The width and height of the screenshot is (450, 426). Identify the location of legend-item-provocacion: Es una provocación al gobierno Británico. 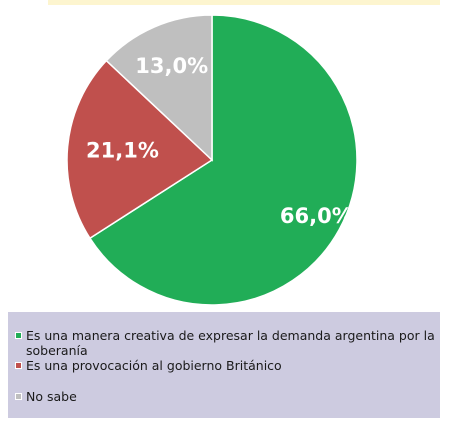
(224, 365).